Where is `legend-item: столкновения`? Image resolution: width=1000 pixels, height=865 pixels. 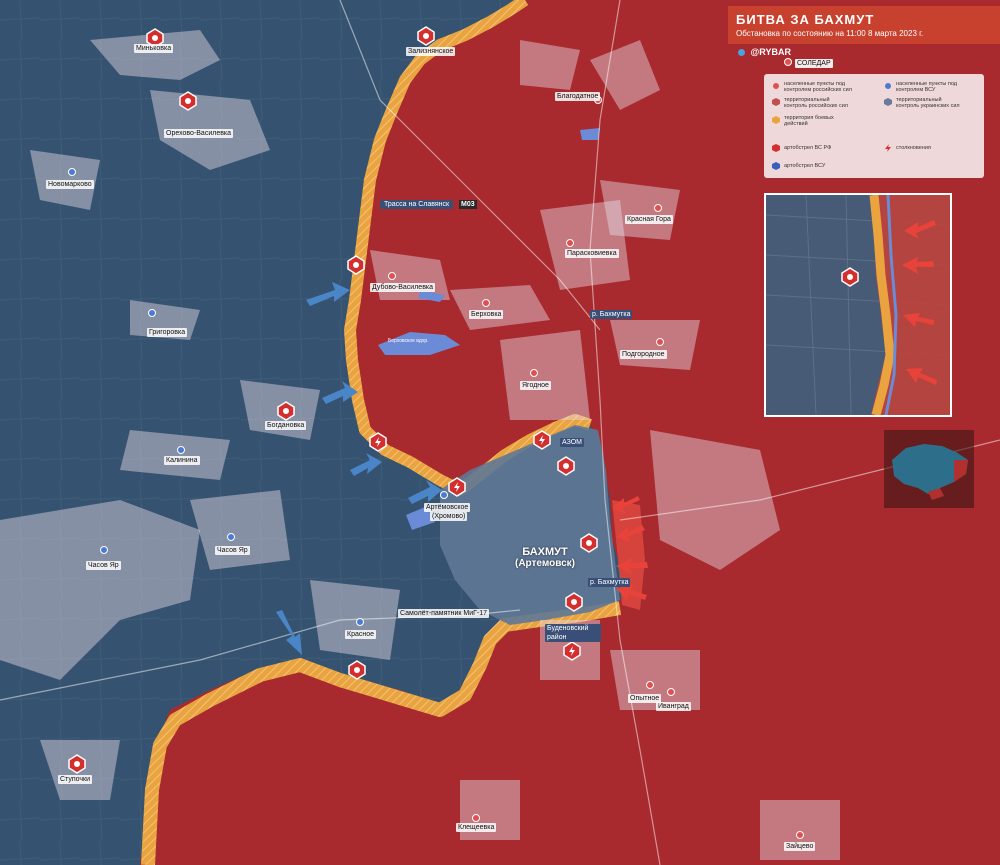
legend-item: столкновения is located at coordinates (913, 148).